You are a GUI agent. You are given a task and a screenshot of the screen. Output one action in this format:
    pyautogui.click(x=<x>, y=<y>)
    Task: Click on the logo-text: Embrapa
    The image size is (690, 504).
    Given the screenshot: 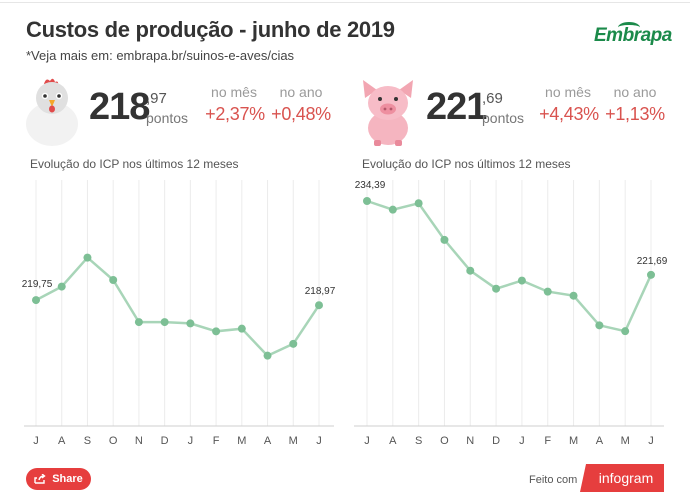 What is the action you would take?
    pyautogui.click(x=633, y=35)
    